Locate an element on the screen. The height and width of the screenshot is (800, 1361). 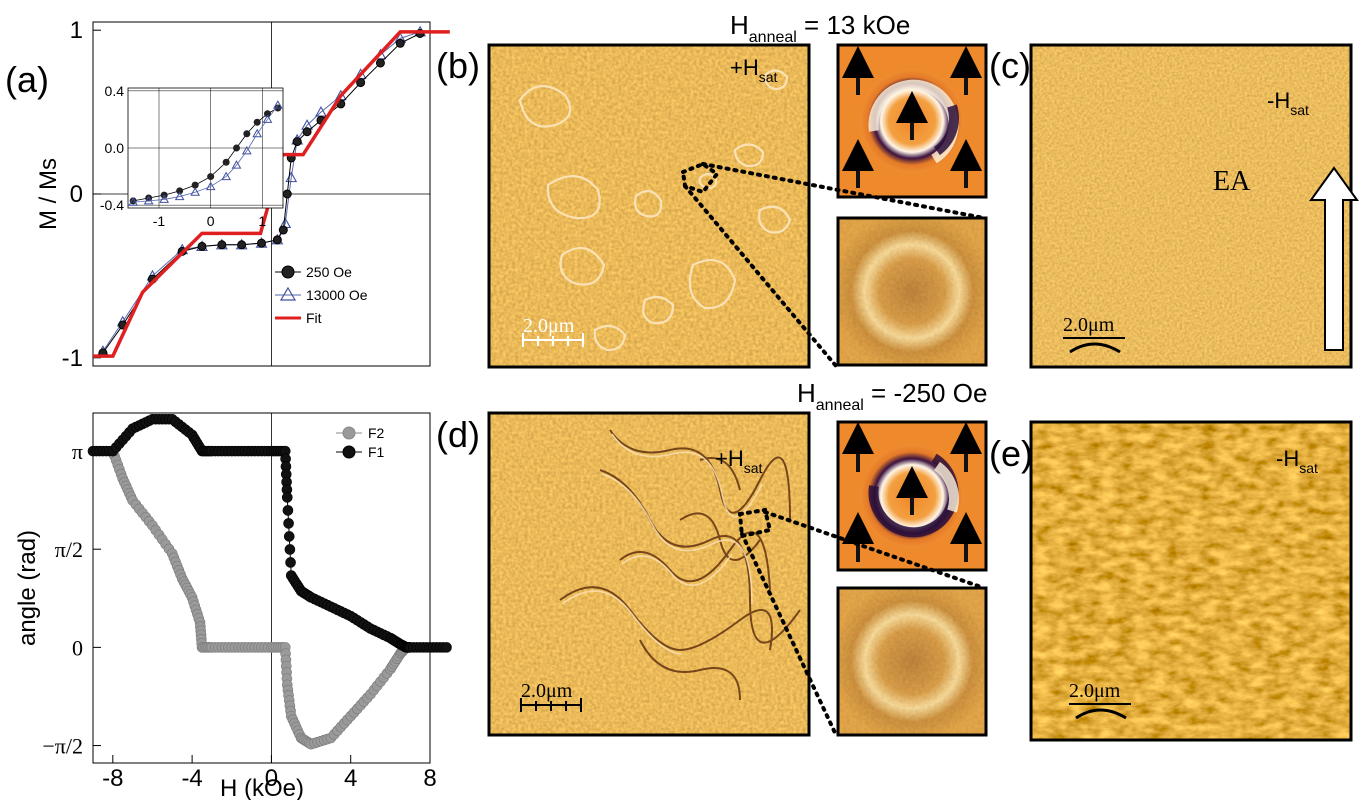
angle-x-tick-label: 8 is located at coordinates (429, 778).